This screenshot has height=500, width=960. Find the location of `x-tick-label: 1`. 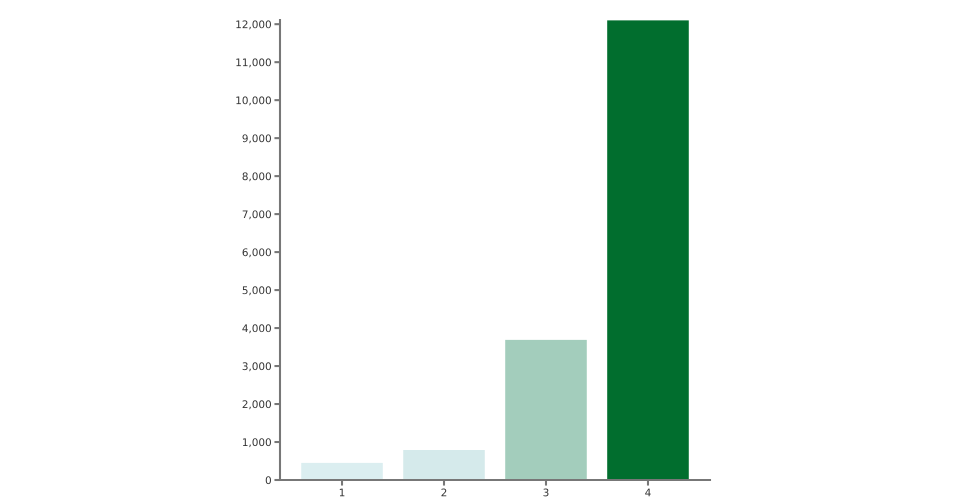

x-tick-label: 1 is located at coordinates (342, 492).